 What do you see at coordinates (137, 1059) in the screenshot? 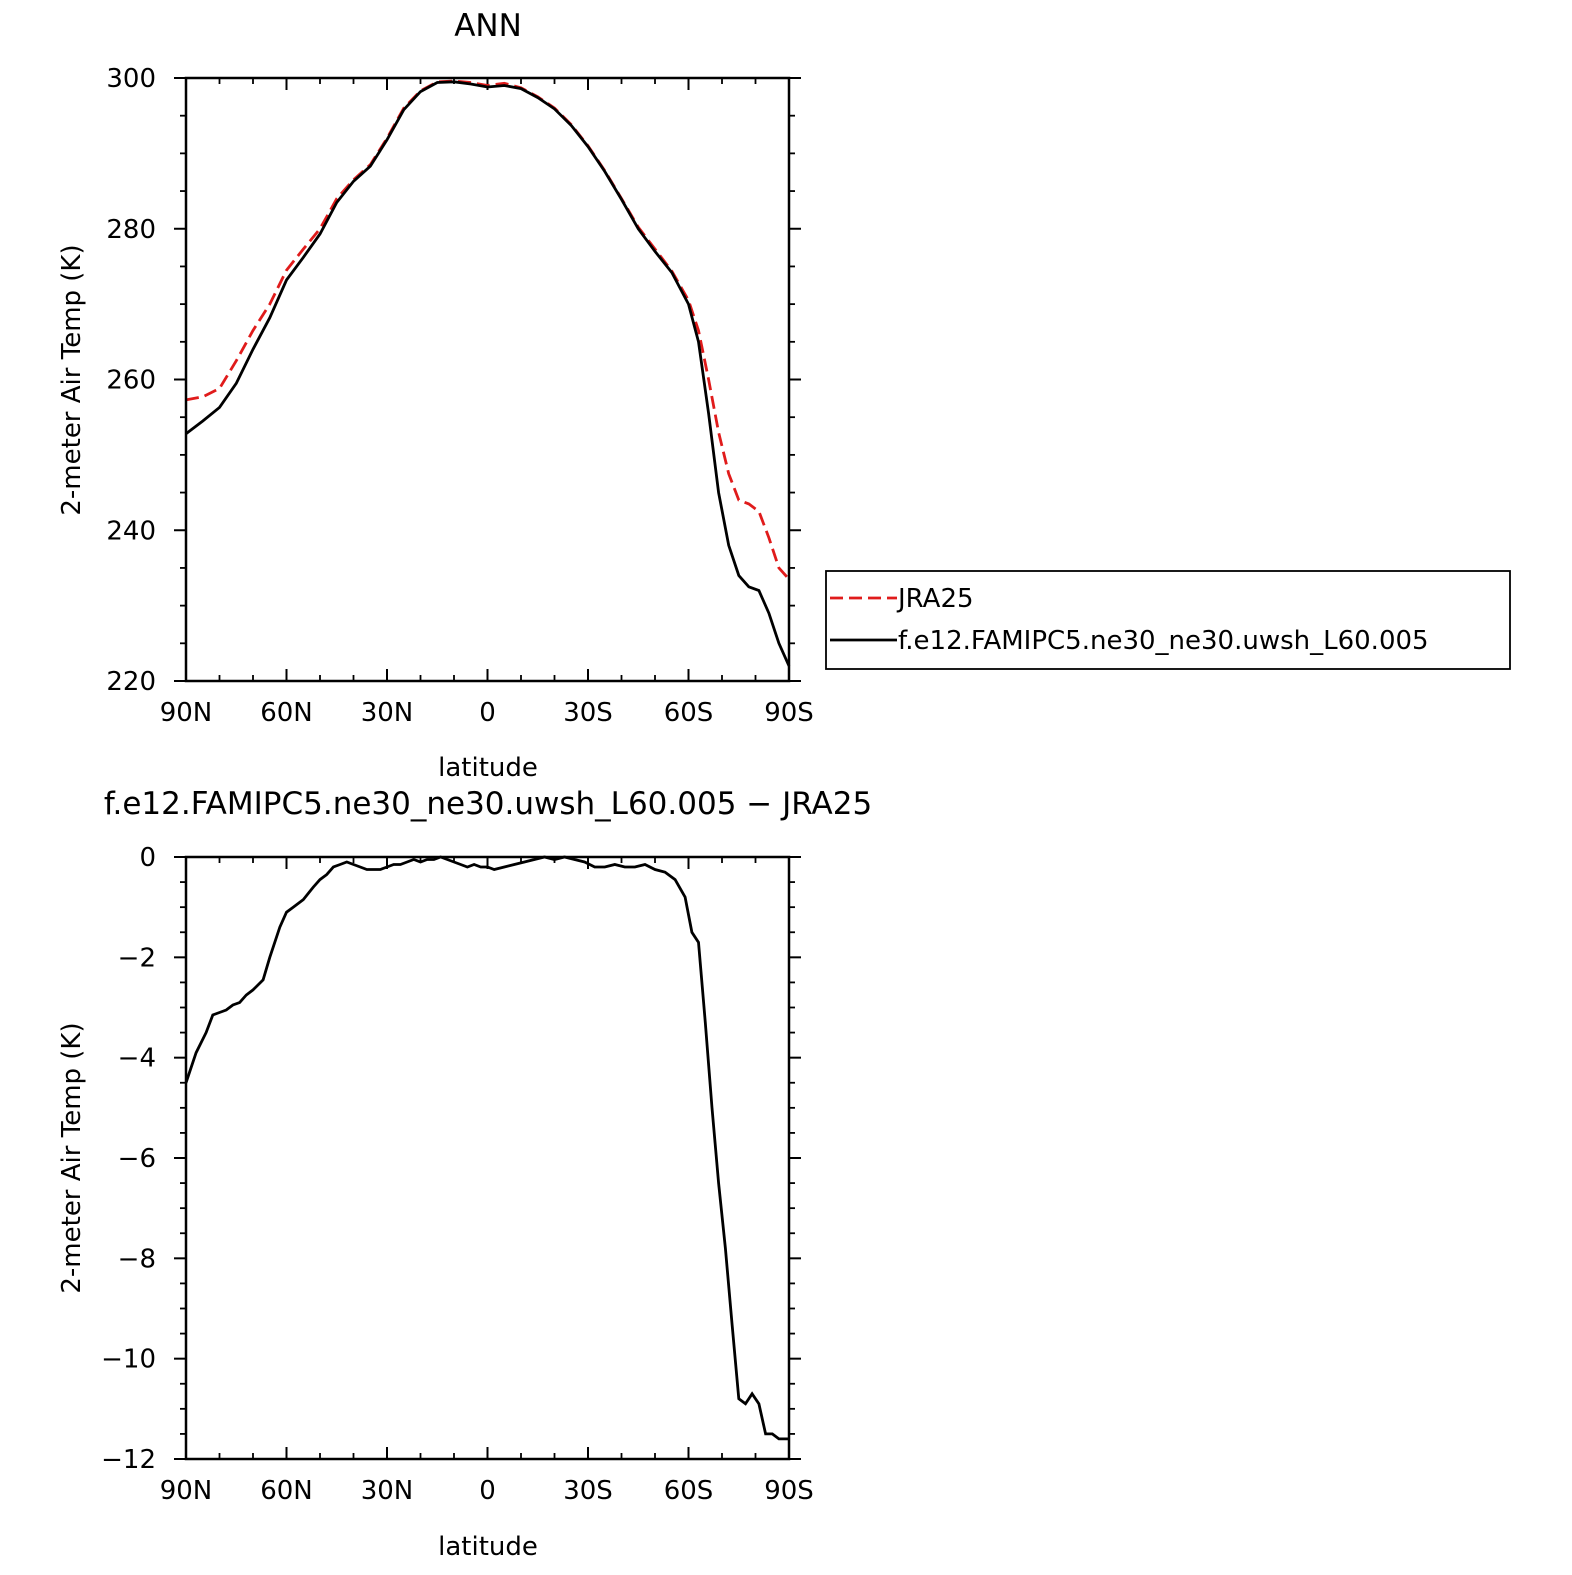
I see `y-tick-label: −4` at bounding box center [137, 1059].